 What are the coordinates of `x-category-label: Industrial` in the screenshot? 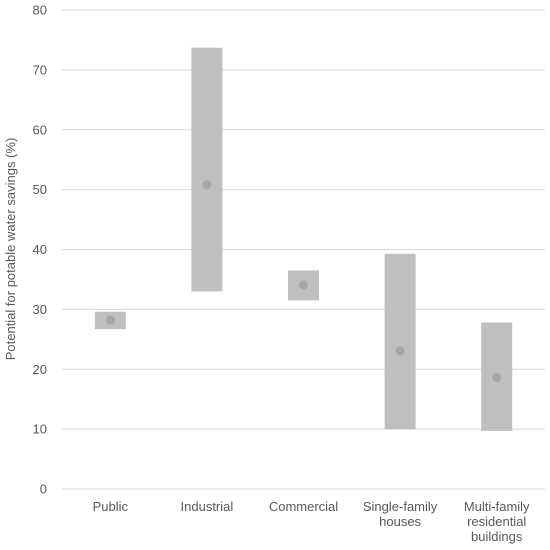 It's located at (207, 506).